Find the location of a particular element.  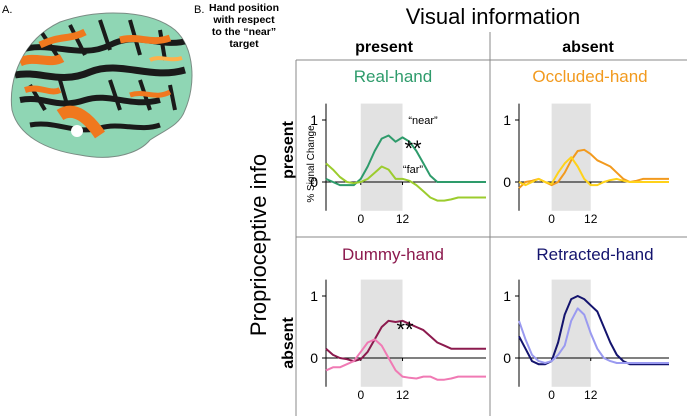

chart-dummy-hand: Dummy-hand 0 1 0 12 ** is located at coordinates (398, 323).